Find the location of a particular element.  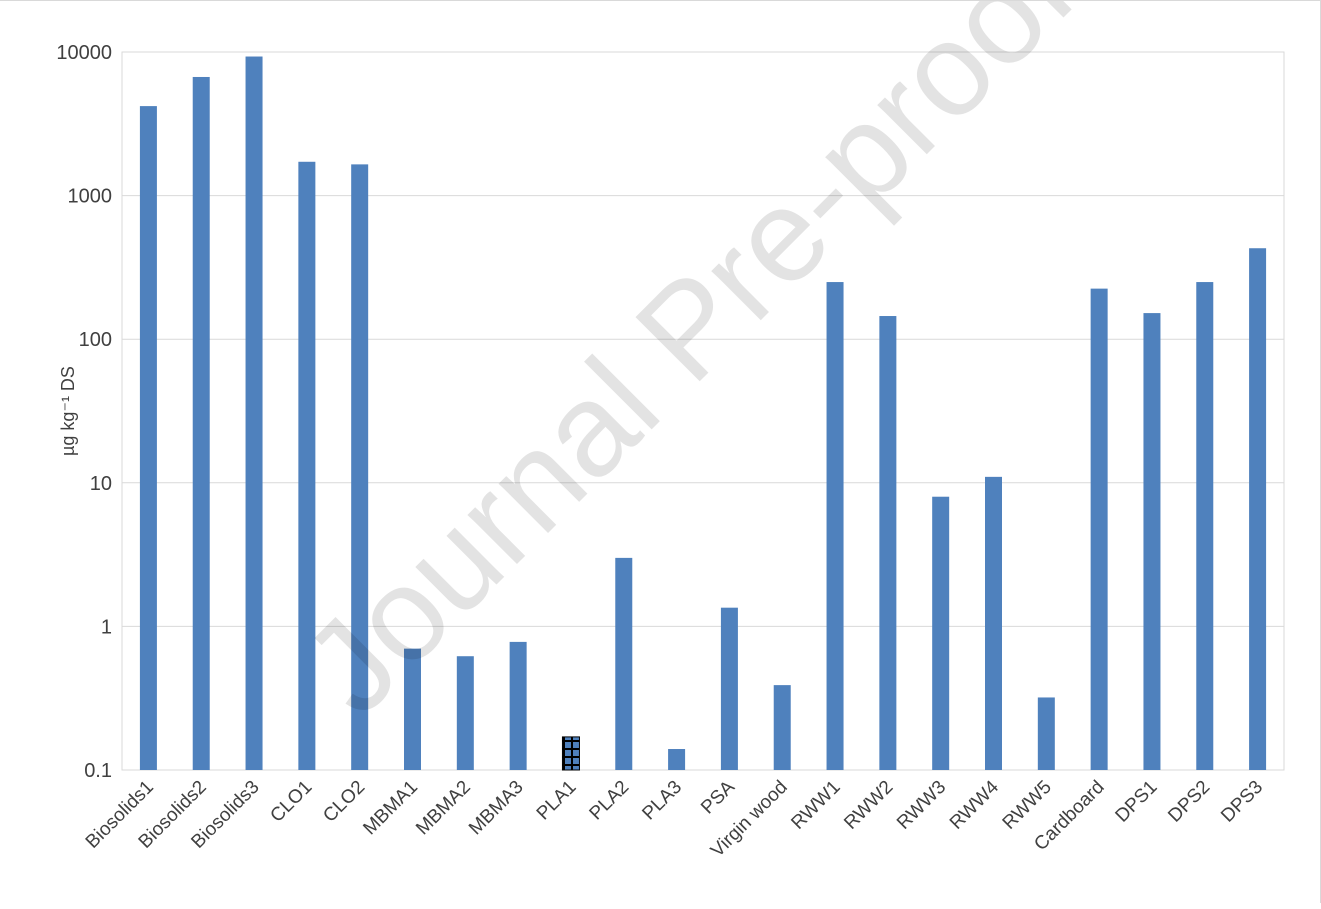

bar-psa is located at coordinates (729, 688).